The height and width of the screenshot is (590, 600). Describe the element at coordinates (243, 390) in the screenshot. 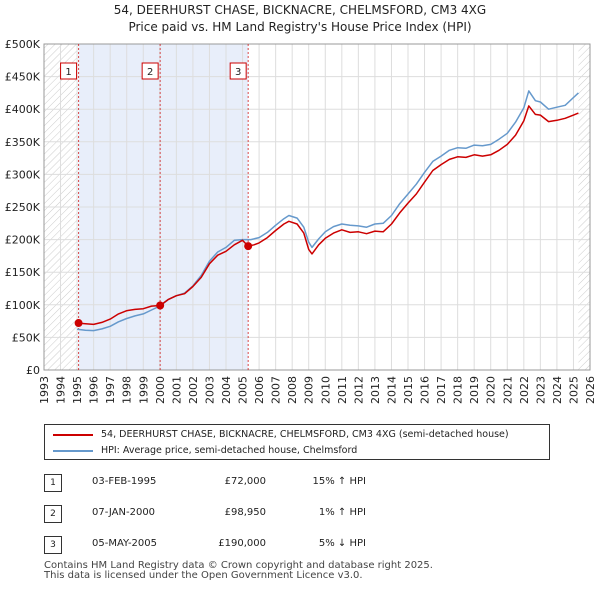

I see `x-tick-label: 2005` at that location.